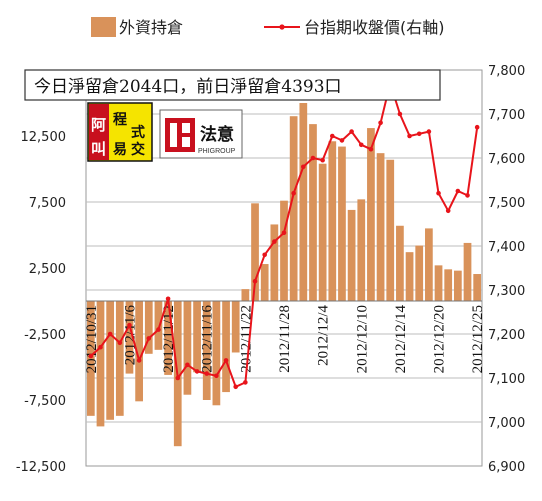 The width and height of the screenshot is (542, 501). I want to click on logo-right-sub: PHIGROUP, so click(217, 151).